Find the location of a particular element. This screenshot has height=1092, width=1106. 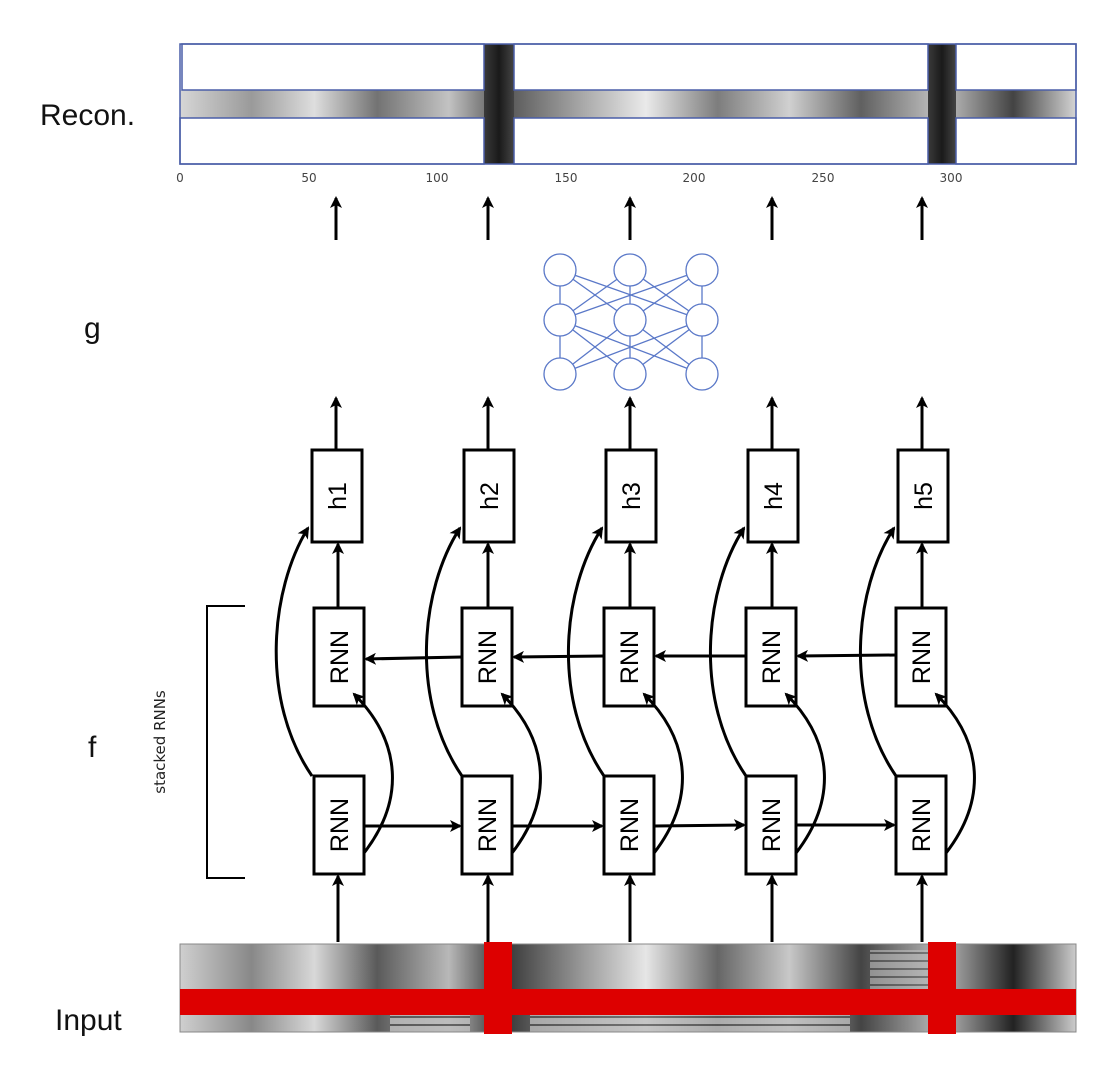

hidden-box-2: h2 is located at coordinates (489, 496).